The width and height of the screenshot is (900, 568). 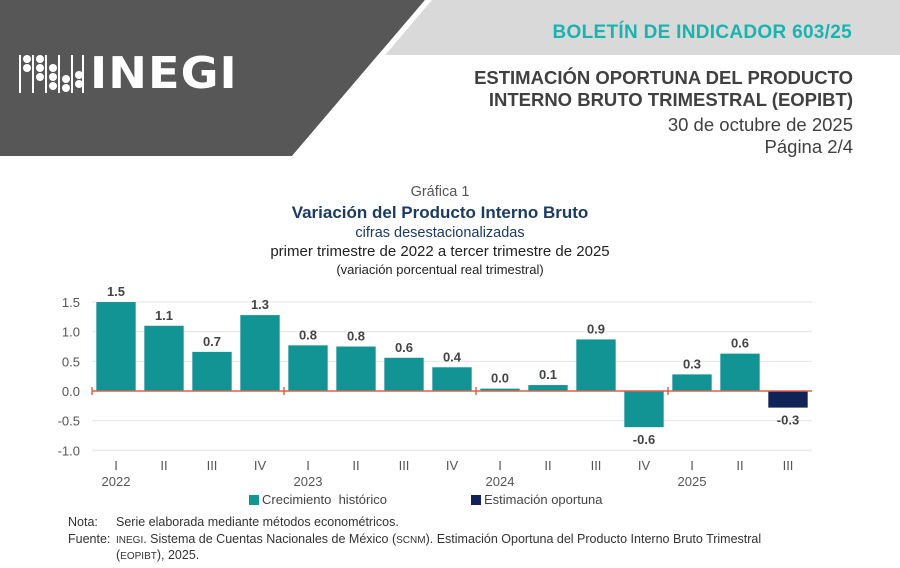 What do you see at coordinates (440, 212) in the screenshot?
I see `chart-title: Variación del Producto Interno Bruto` at bounding box center [440, 212].